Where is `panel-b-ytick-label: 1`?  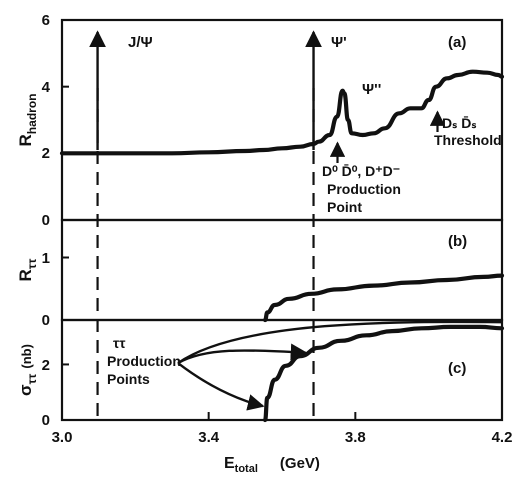
panel-b-ytick-label: 1 is located at coordinates (46, 258).